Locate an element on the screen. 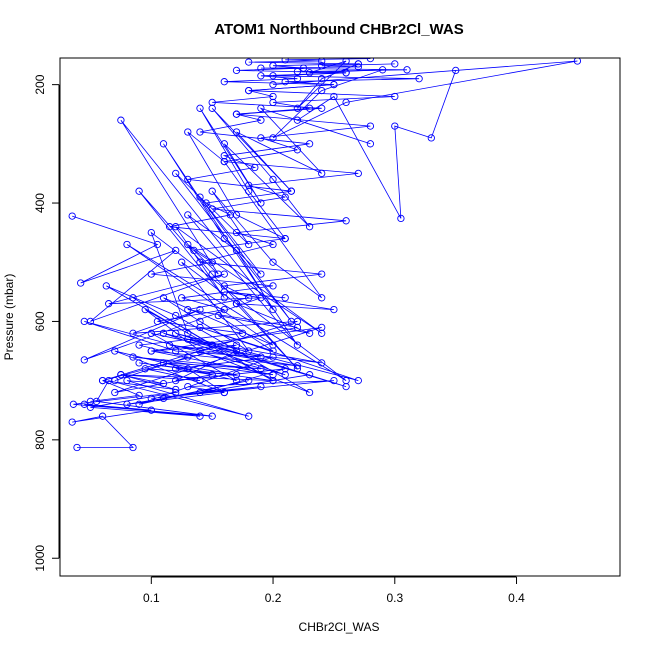 This screenshot has height=650, width=650. x-axis: 0.1 0.2 0.3 0.4 is located at coordinates (334, 590).